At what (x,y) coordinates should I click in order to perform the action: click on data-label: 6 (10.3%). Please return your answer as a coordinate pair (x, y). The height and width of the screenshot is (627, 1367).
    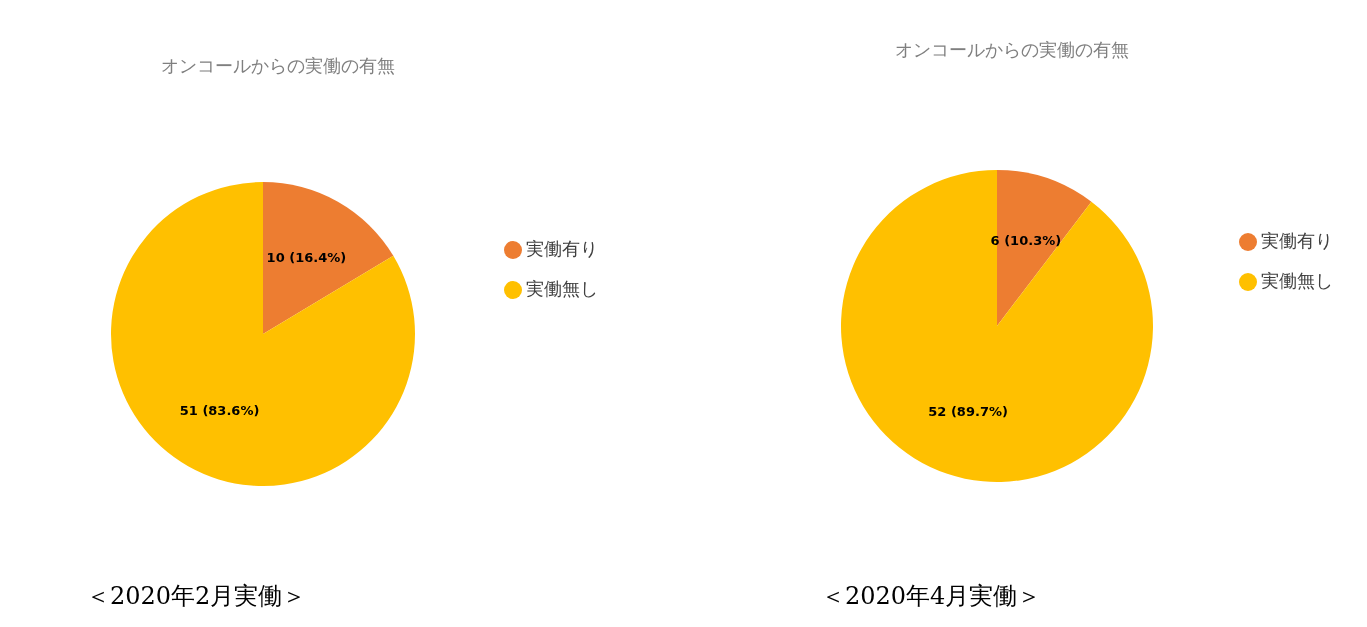
    Looking at the image, I should click on (1026, 240).